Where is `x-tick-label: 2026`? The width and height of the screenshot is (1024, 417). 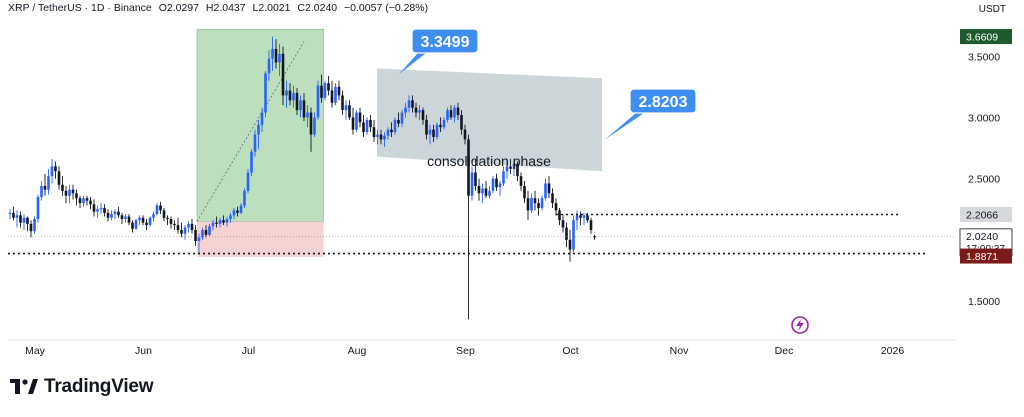 x-tick-label: 2026 is located at coordinates (893, 351).